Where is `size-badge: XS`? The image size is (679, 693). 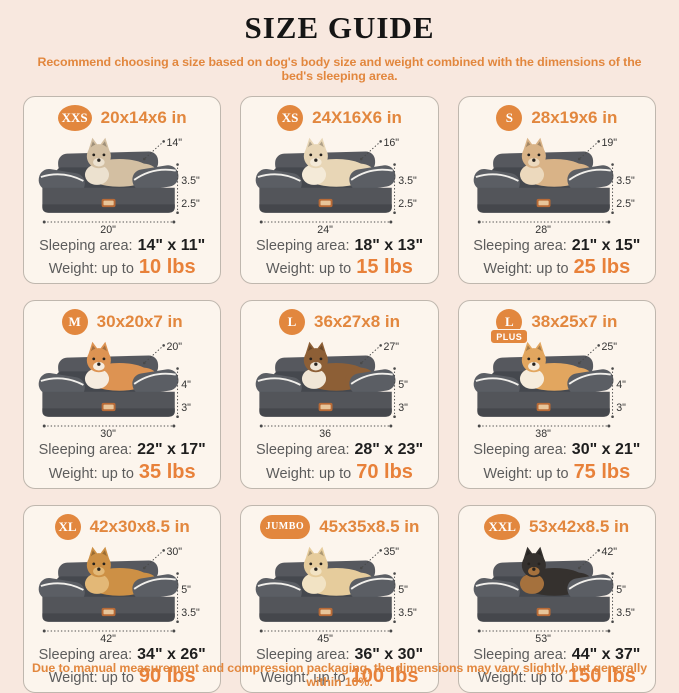 size-badge: XS is located at coordinates (290, 118).